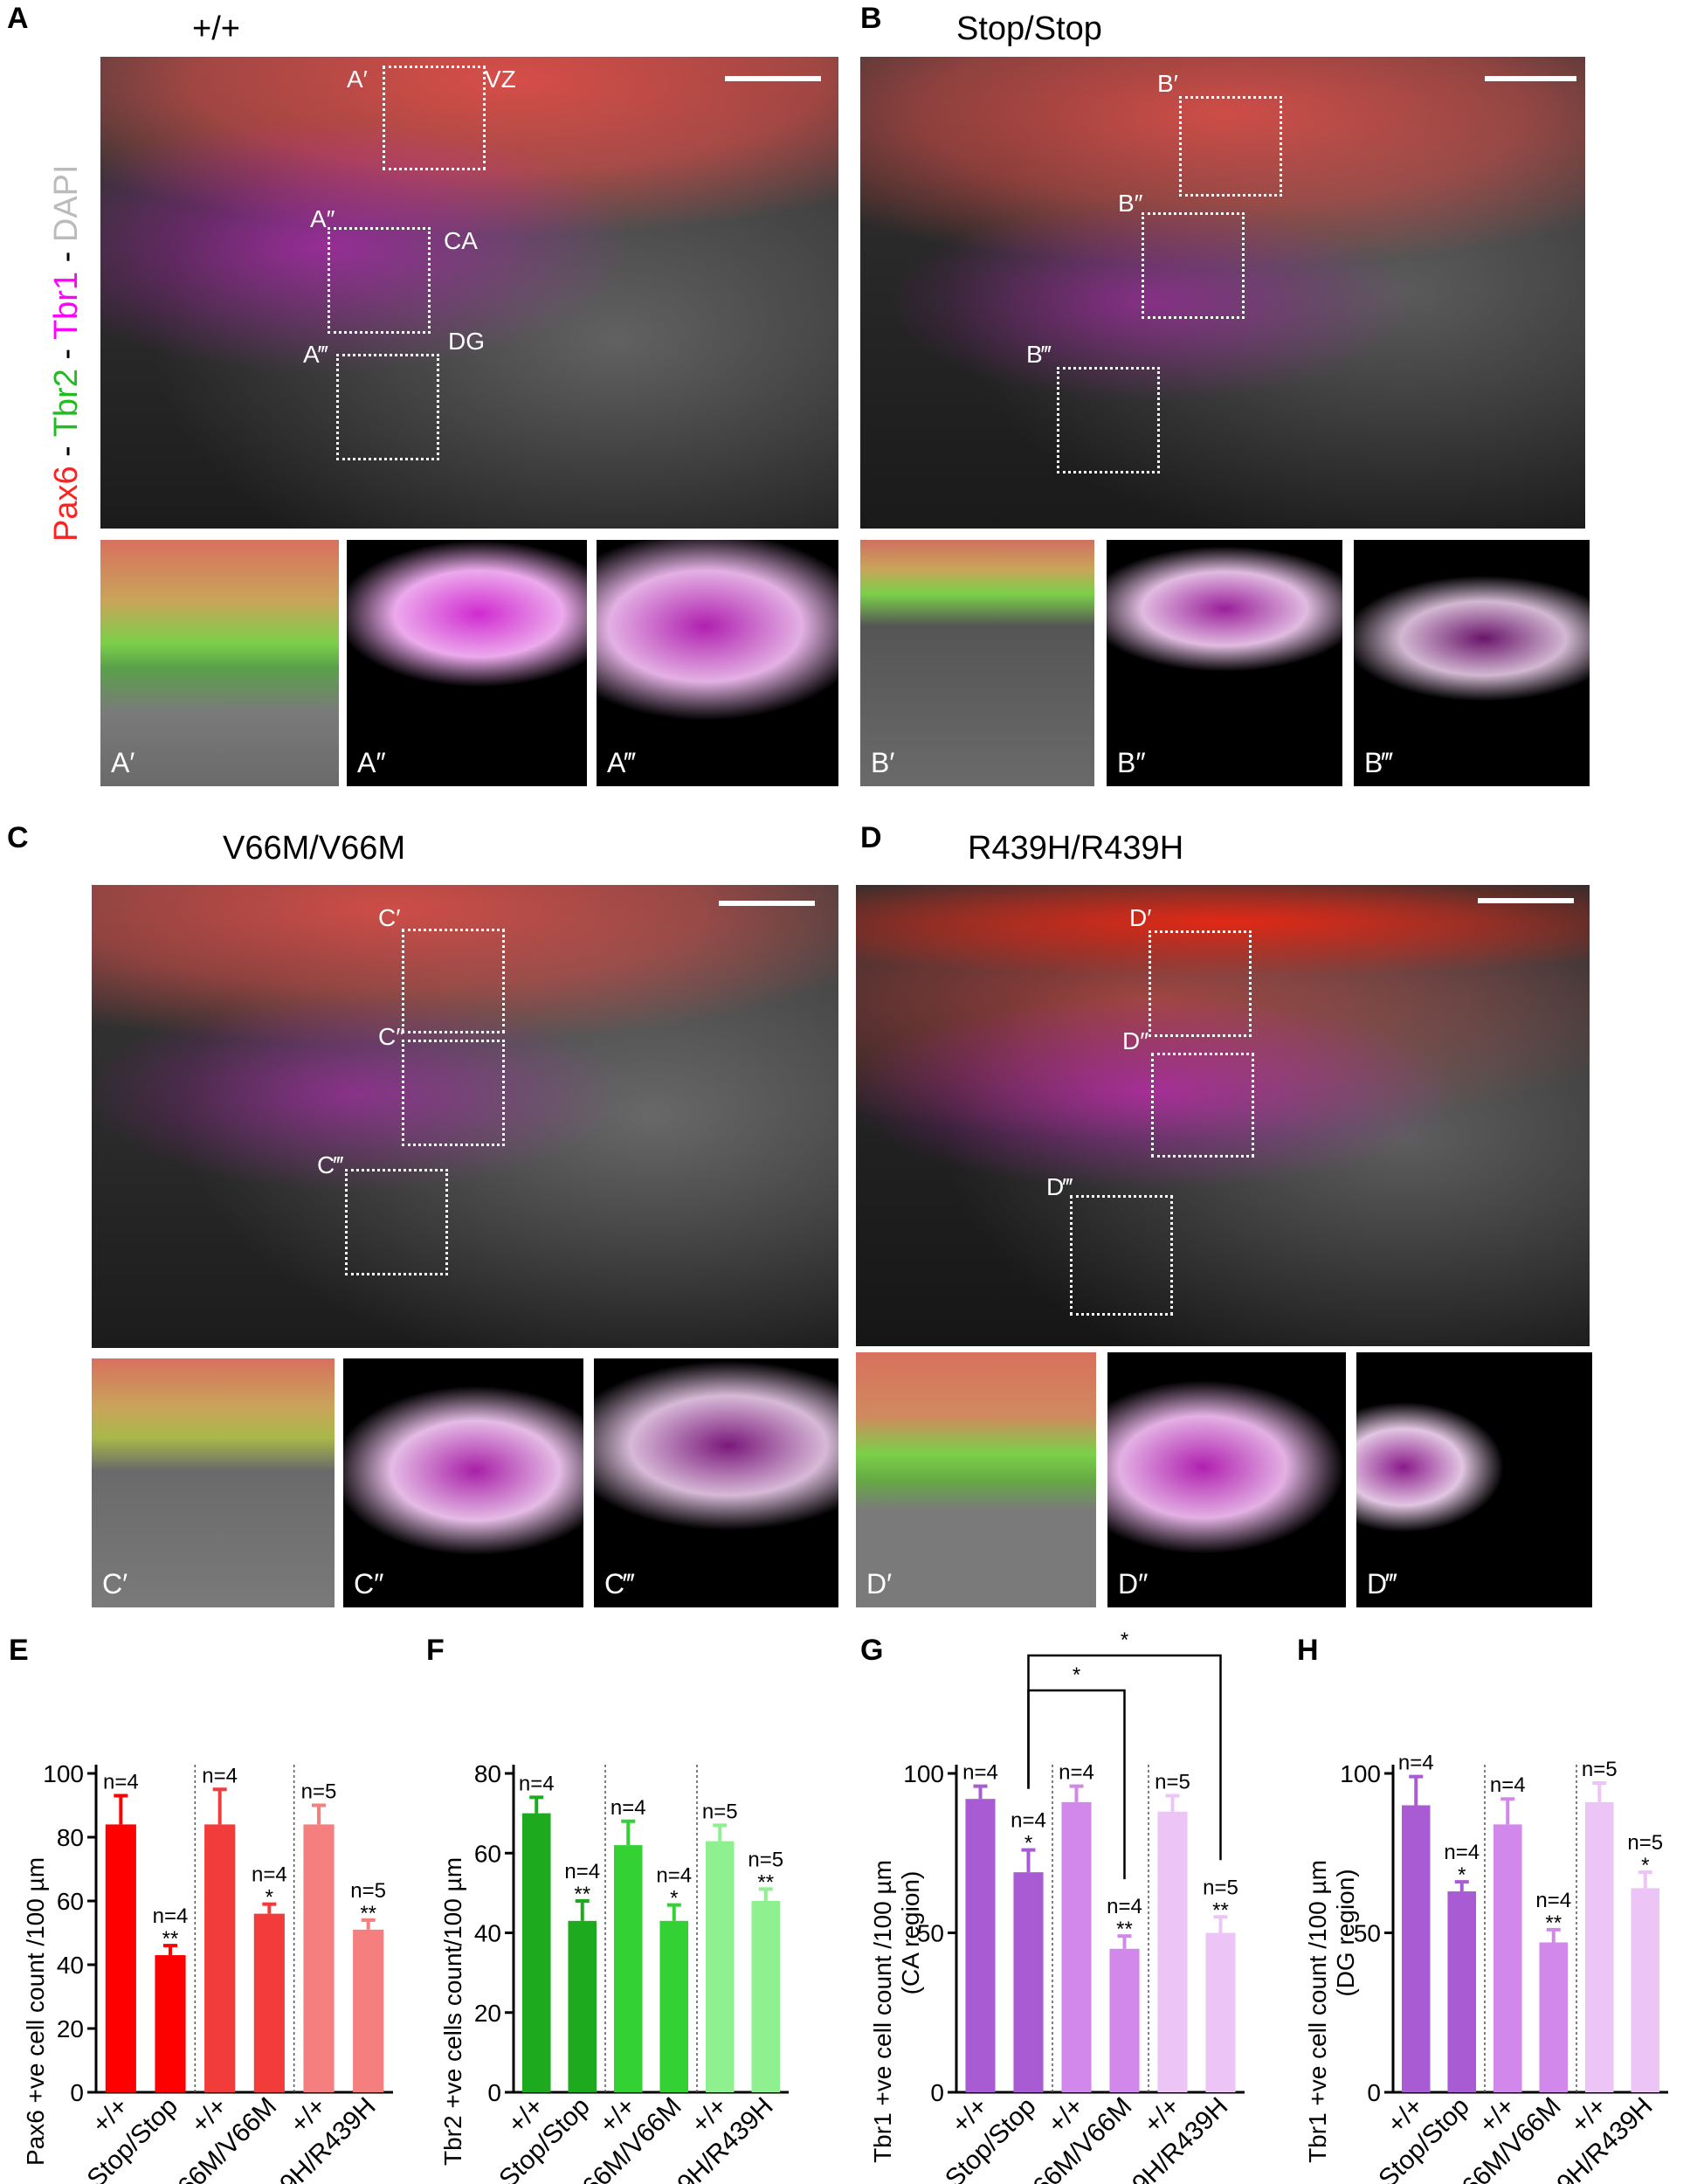 The image size is (1697, 2184). Describe the element at coordinates (1108, 420) in the screenshot. I see `roi-box-b-tprime` at that location.